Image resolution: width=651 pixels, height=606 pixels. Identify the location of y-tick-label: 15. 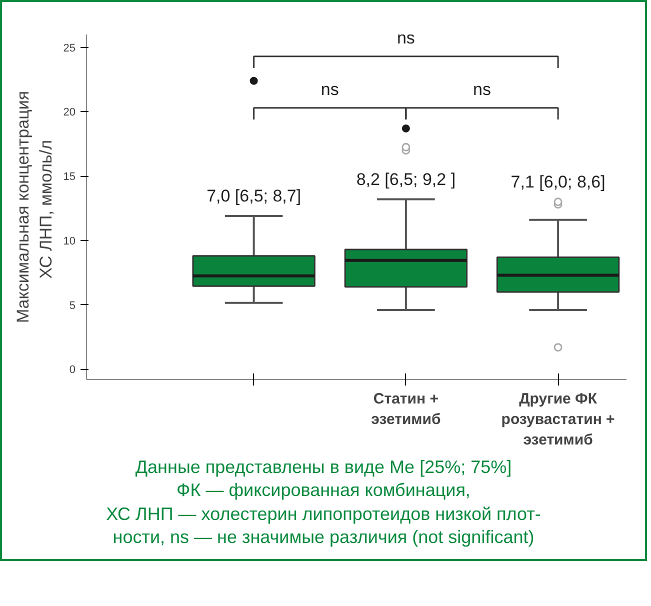
(69, 177).